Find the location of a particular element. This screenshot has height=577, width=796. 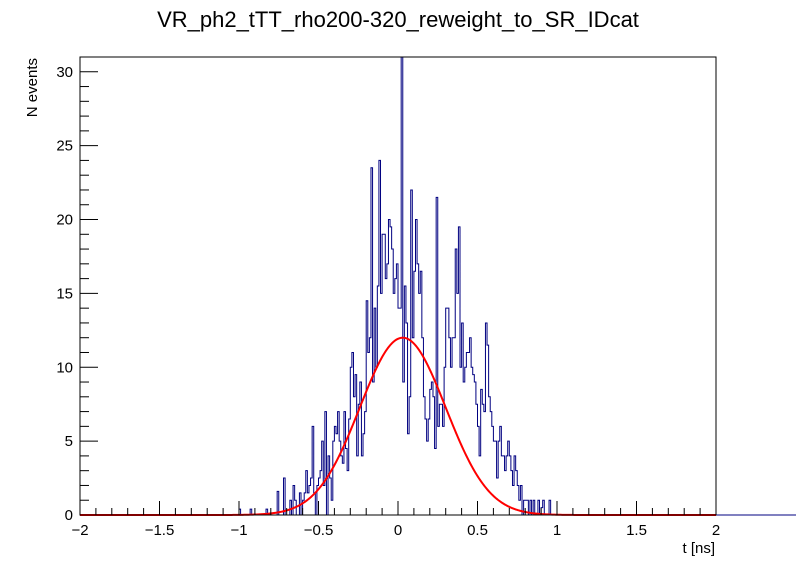

y-tick-label: 0 is located at coordinates (69, 515).